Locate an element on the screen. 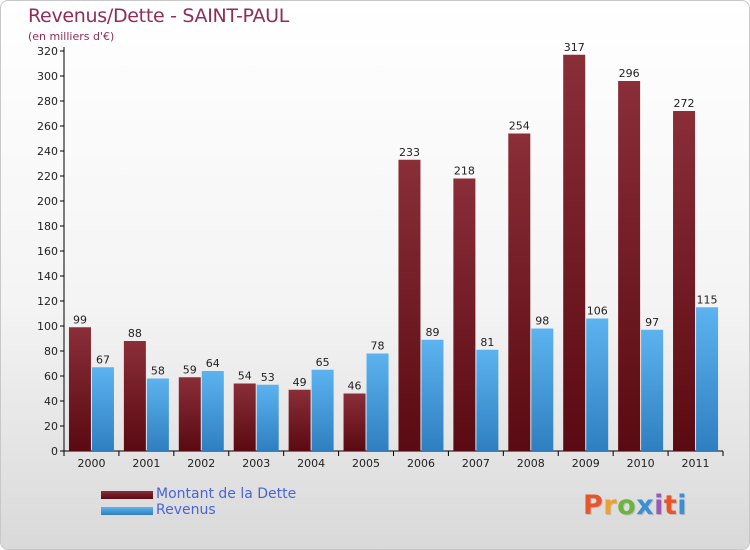  revenue-value-label: 106 is located at coordinates (597, 311).